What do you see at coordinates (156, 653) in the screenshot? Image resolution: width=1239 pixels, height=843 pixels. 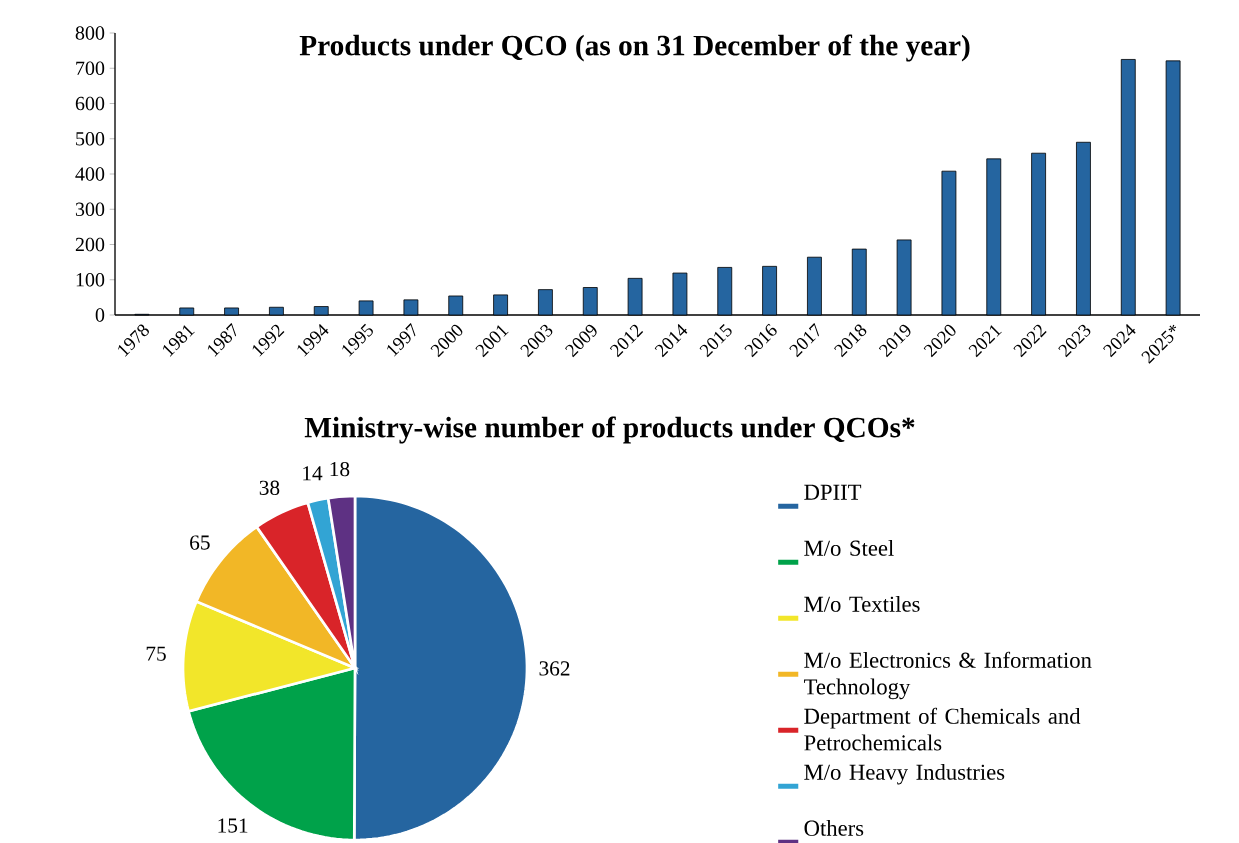 I see `data-label: 75` at bounding box center [156, 653].